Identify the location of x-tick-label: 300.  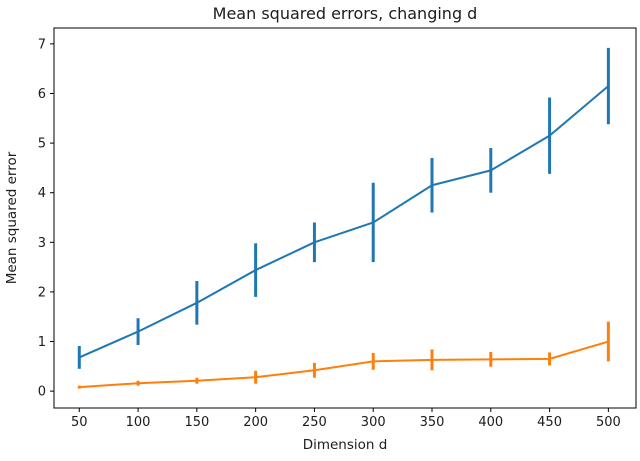
(373, 422).